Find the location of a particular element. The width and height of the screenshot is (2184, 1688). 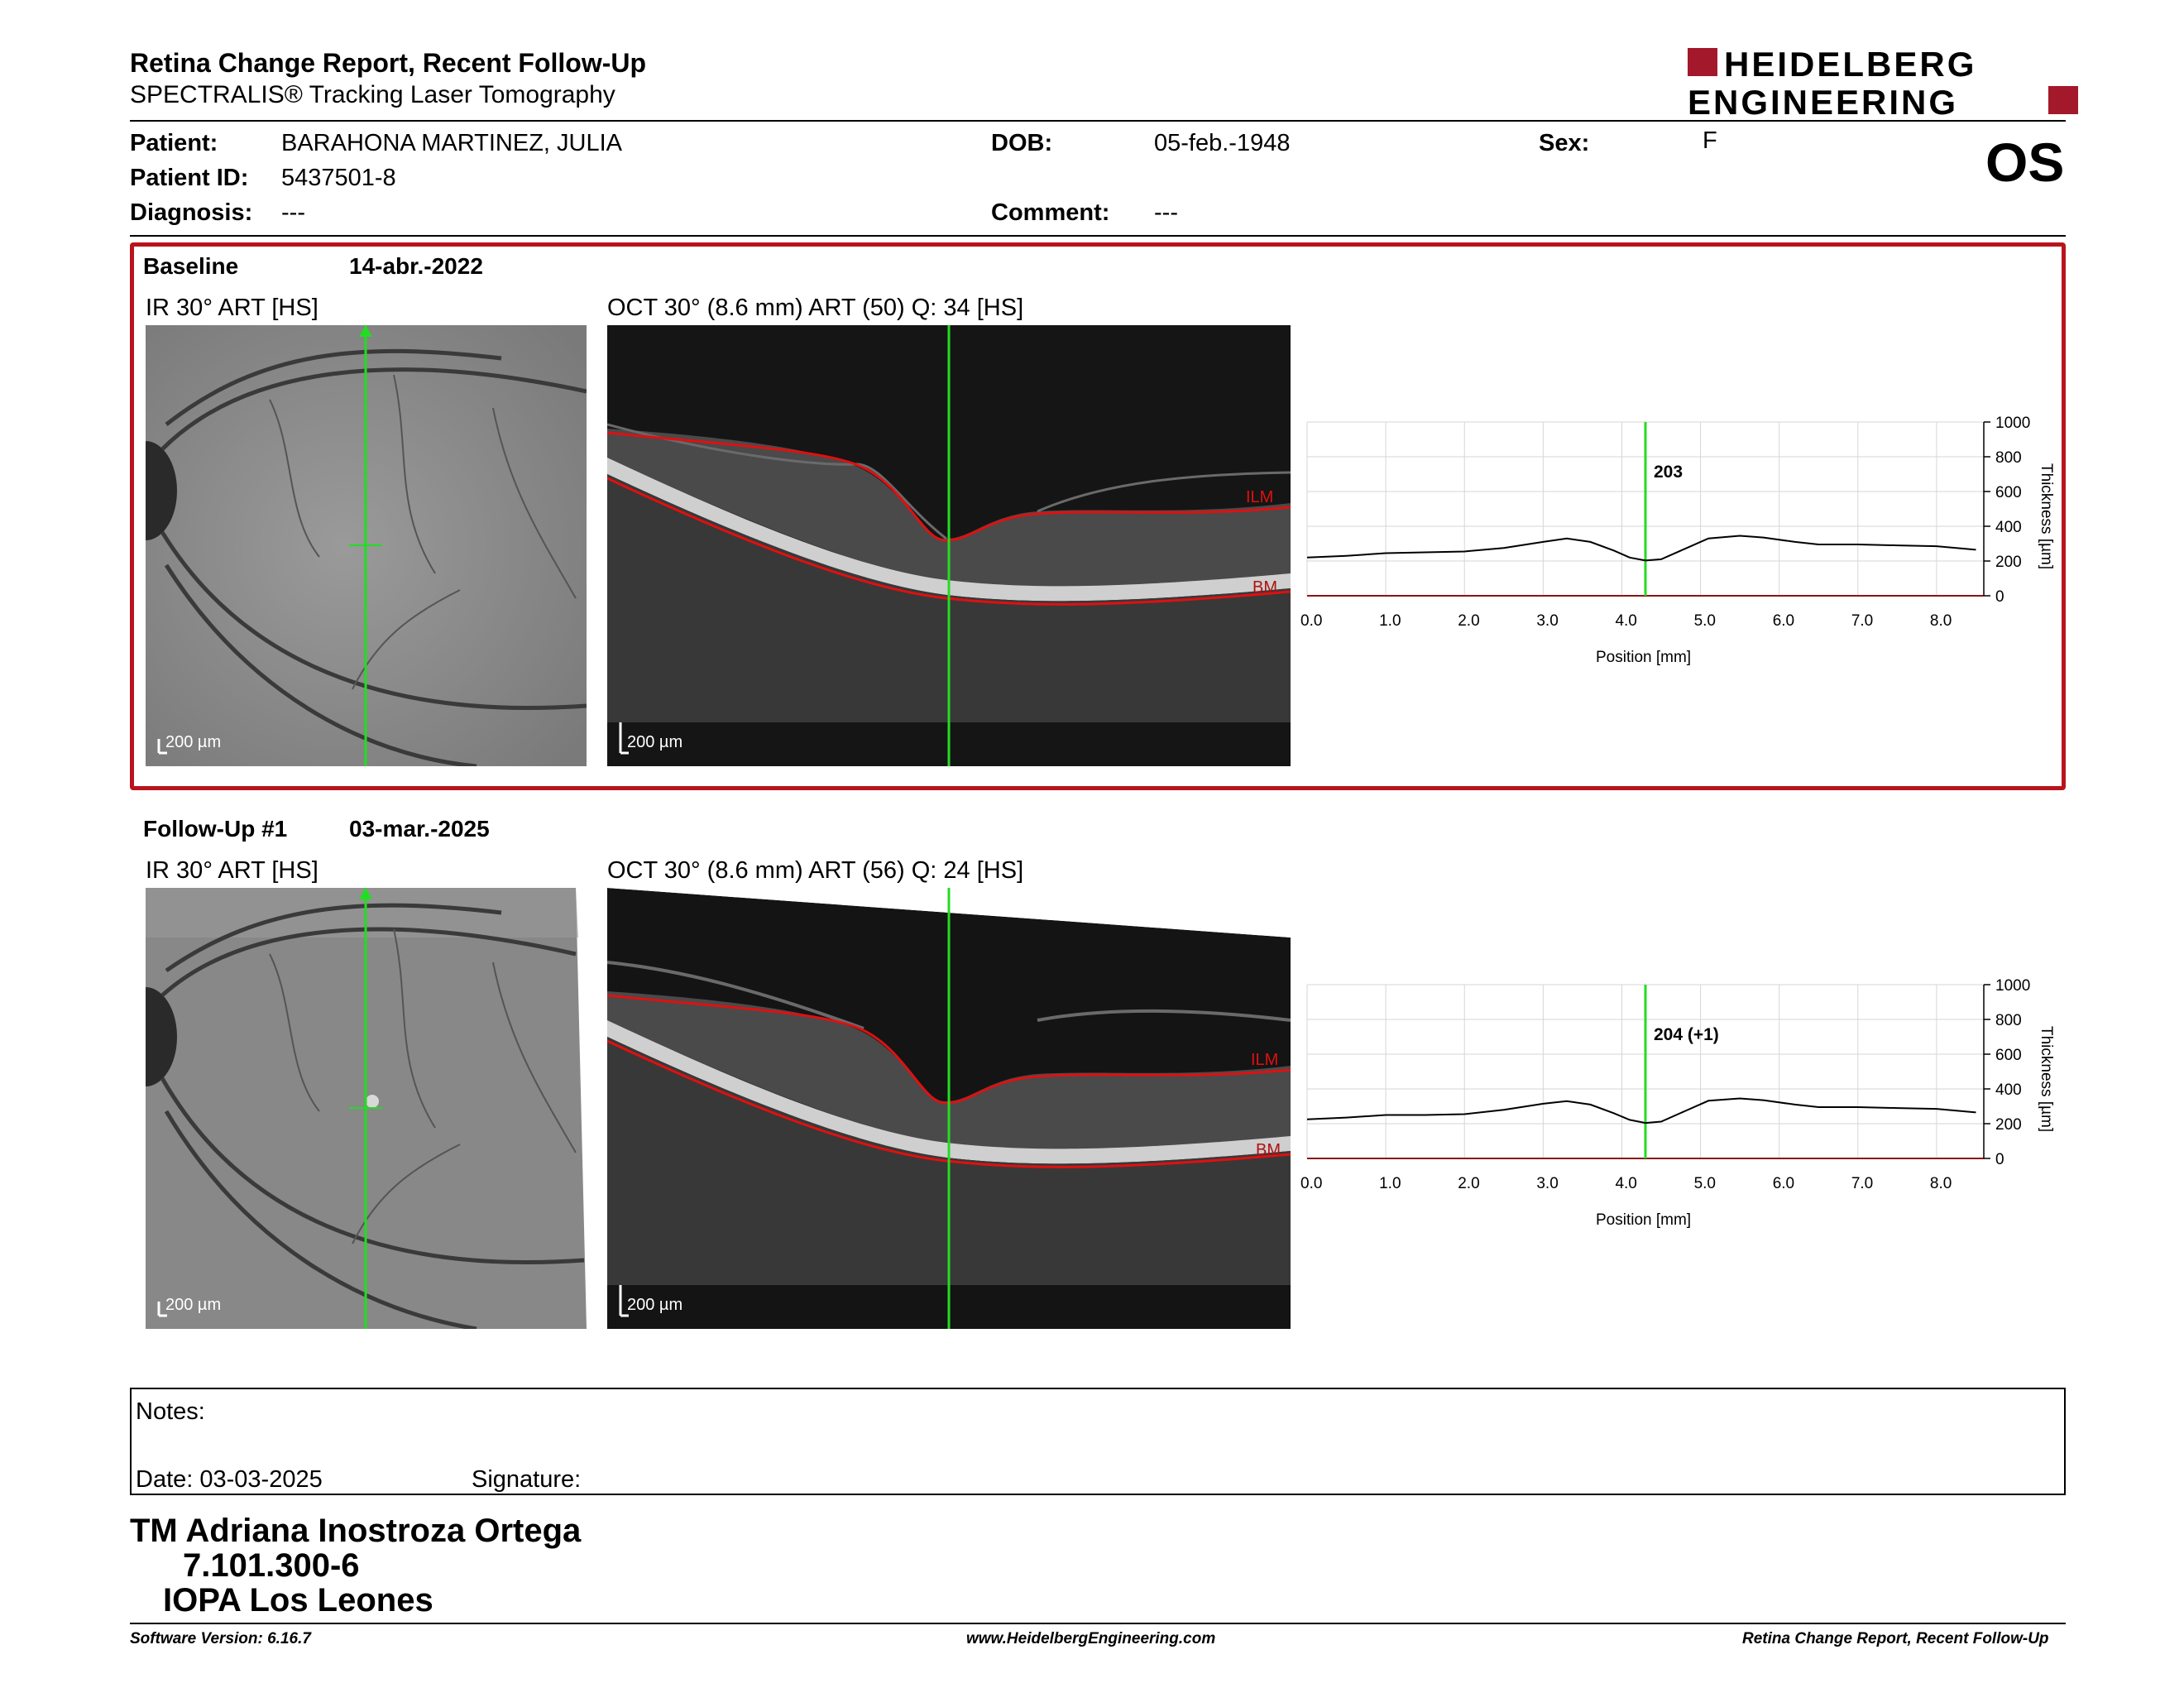

comment-value: --- is located at coordinates (1166, 212).